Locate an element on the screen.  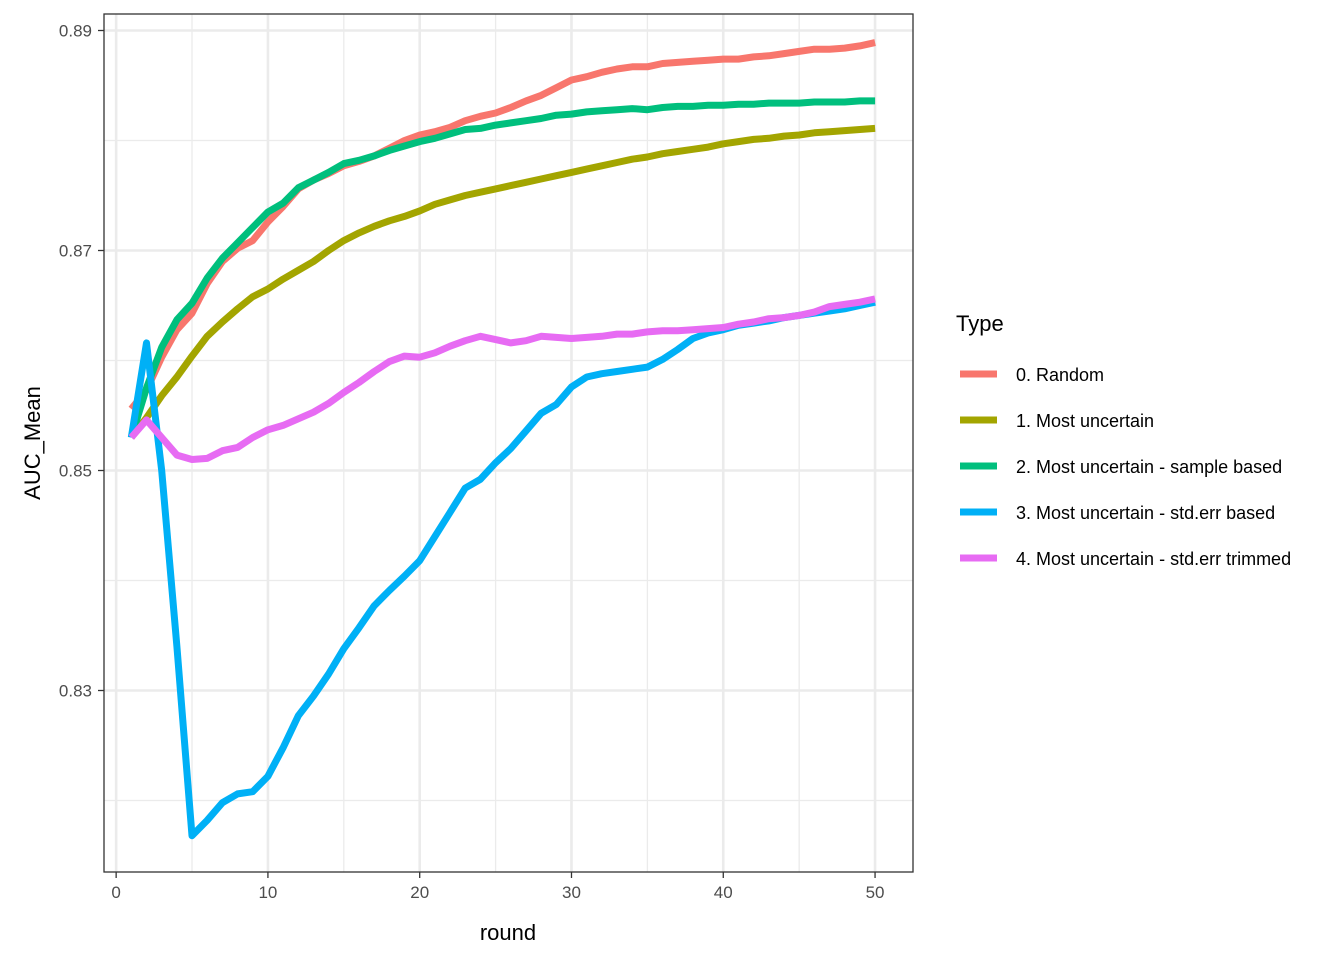
x-tick-label: 30 is located at coordinates (571, 892).